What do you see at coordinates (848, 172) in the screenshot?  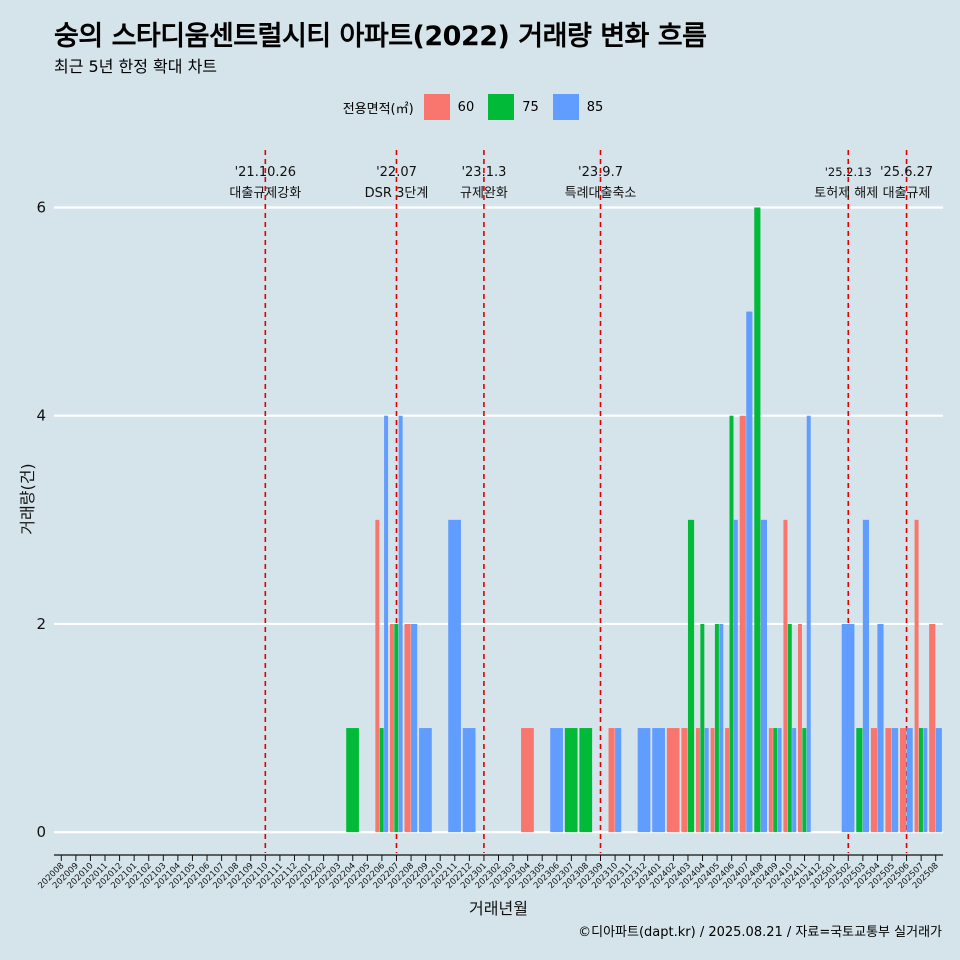 I see `event-date-202502: '25.2.13` at bounding box center [848, 172].